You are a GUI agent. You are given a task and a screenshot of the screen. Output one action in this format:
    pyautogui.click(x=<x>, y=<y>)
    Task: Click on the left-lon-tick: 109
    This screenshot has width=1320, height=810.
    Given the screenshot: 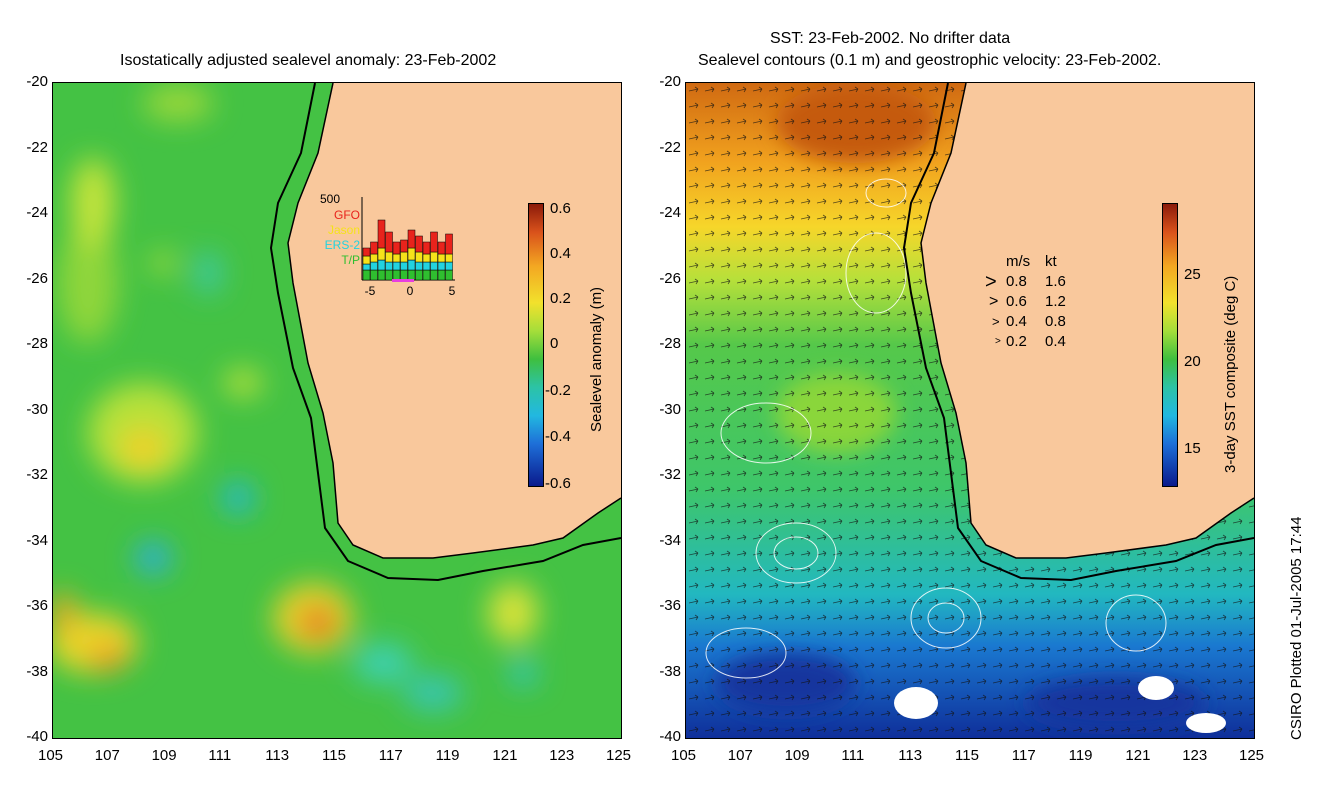 What is the action you would take?
    pyautogui.click(x=164, y=755)
    